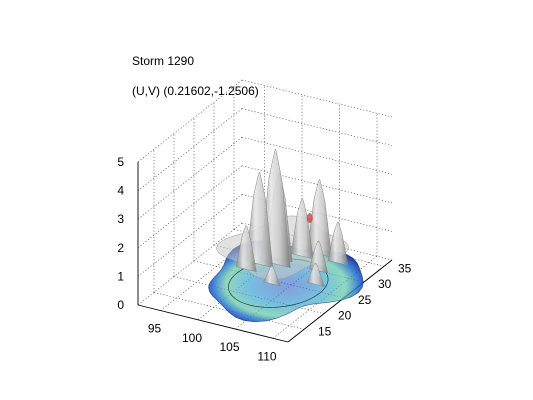  What do you see at coordinates (286, 236) in the screenshot?
I see `surface` at bounding box center [286, 236].